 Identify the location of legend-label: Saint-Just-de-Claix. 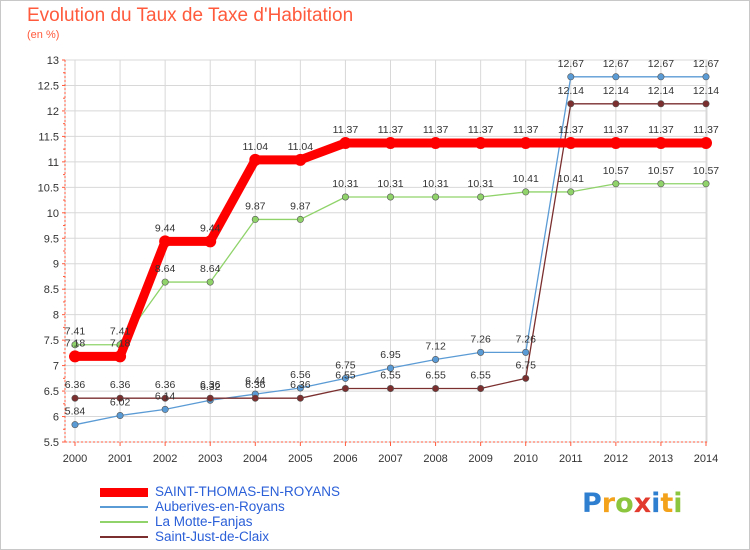
(212, 536).